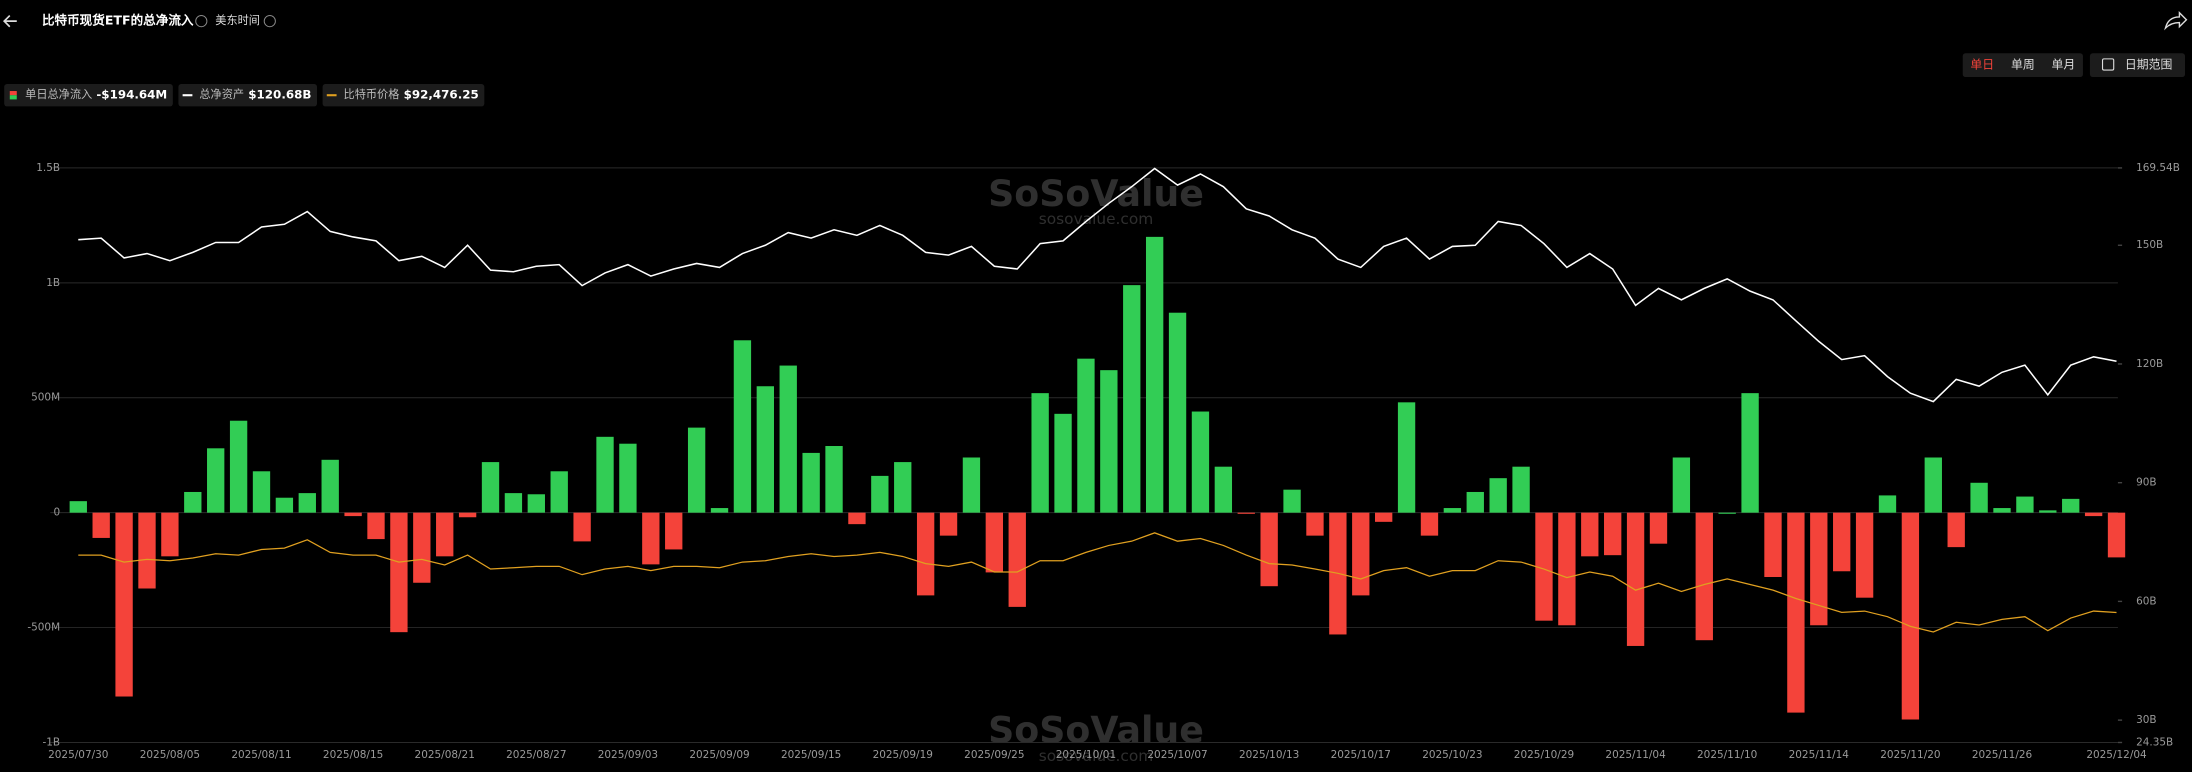 The image size is (2192, 772). Describe the element at coordinates (1982, 65) in the screenshot. I see `period-button: 单日` at that location.